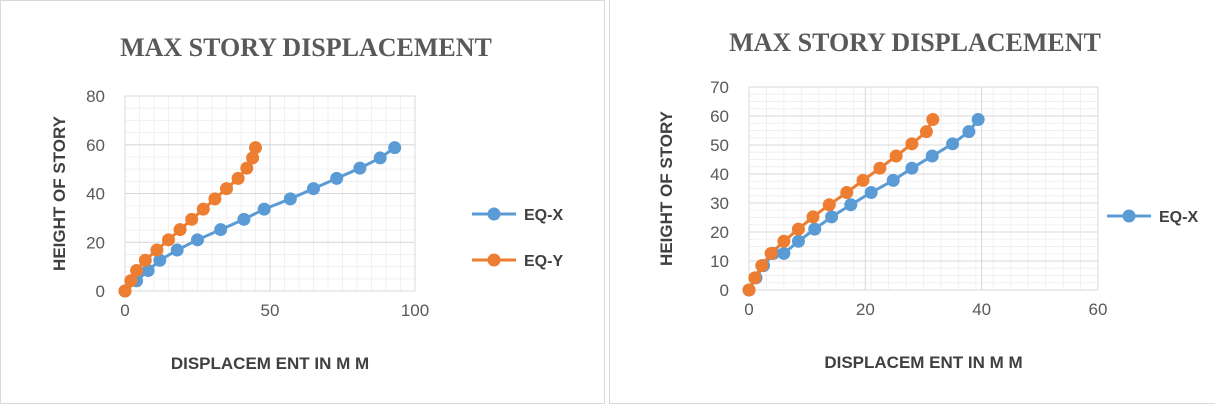 Image resolution: width=1215 pixels, height=406 pixels. Describe the element at coordinates (270, 310) in the screenshot. I see `x-tick-label: 50` at that location.